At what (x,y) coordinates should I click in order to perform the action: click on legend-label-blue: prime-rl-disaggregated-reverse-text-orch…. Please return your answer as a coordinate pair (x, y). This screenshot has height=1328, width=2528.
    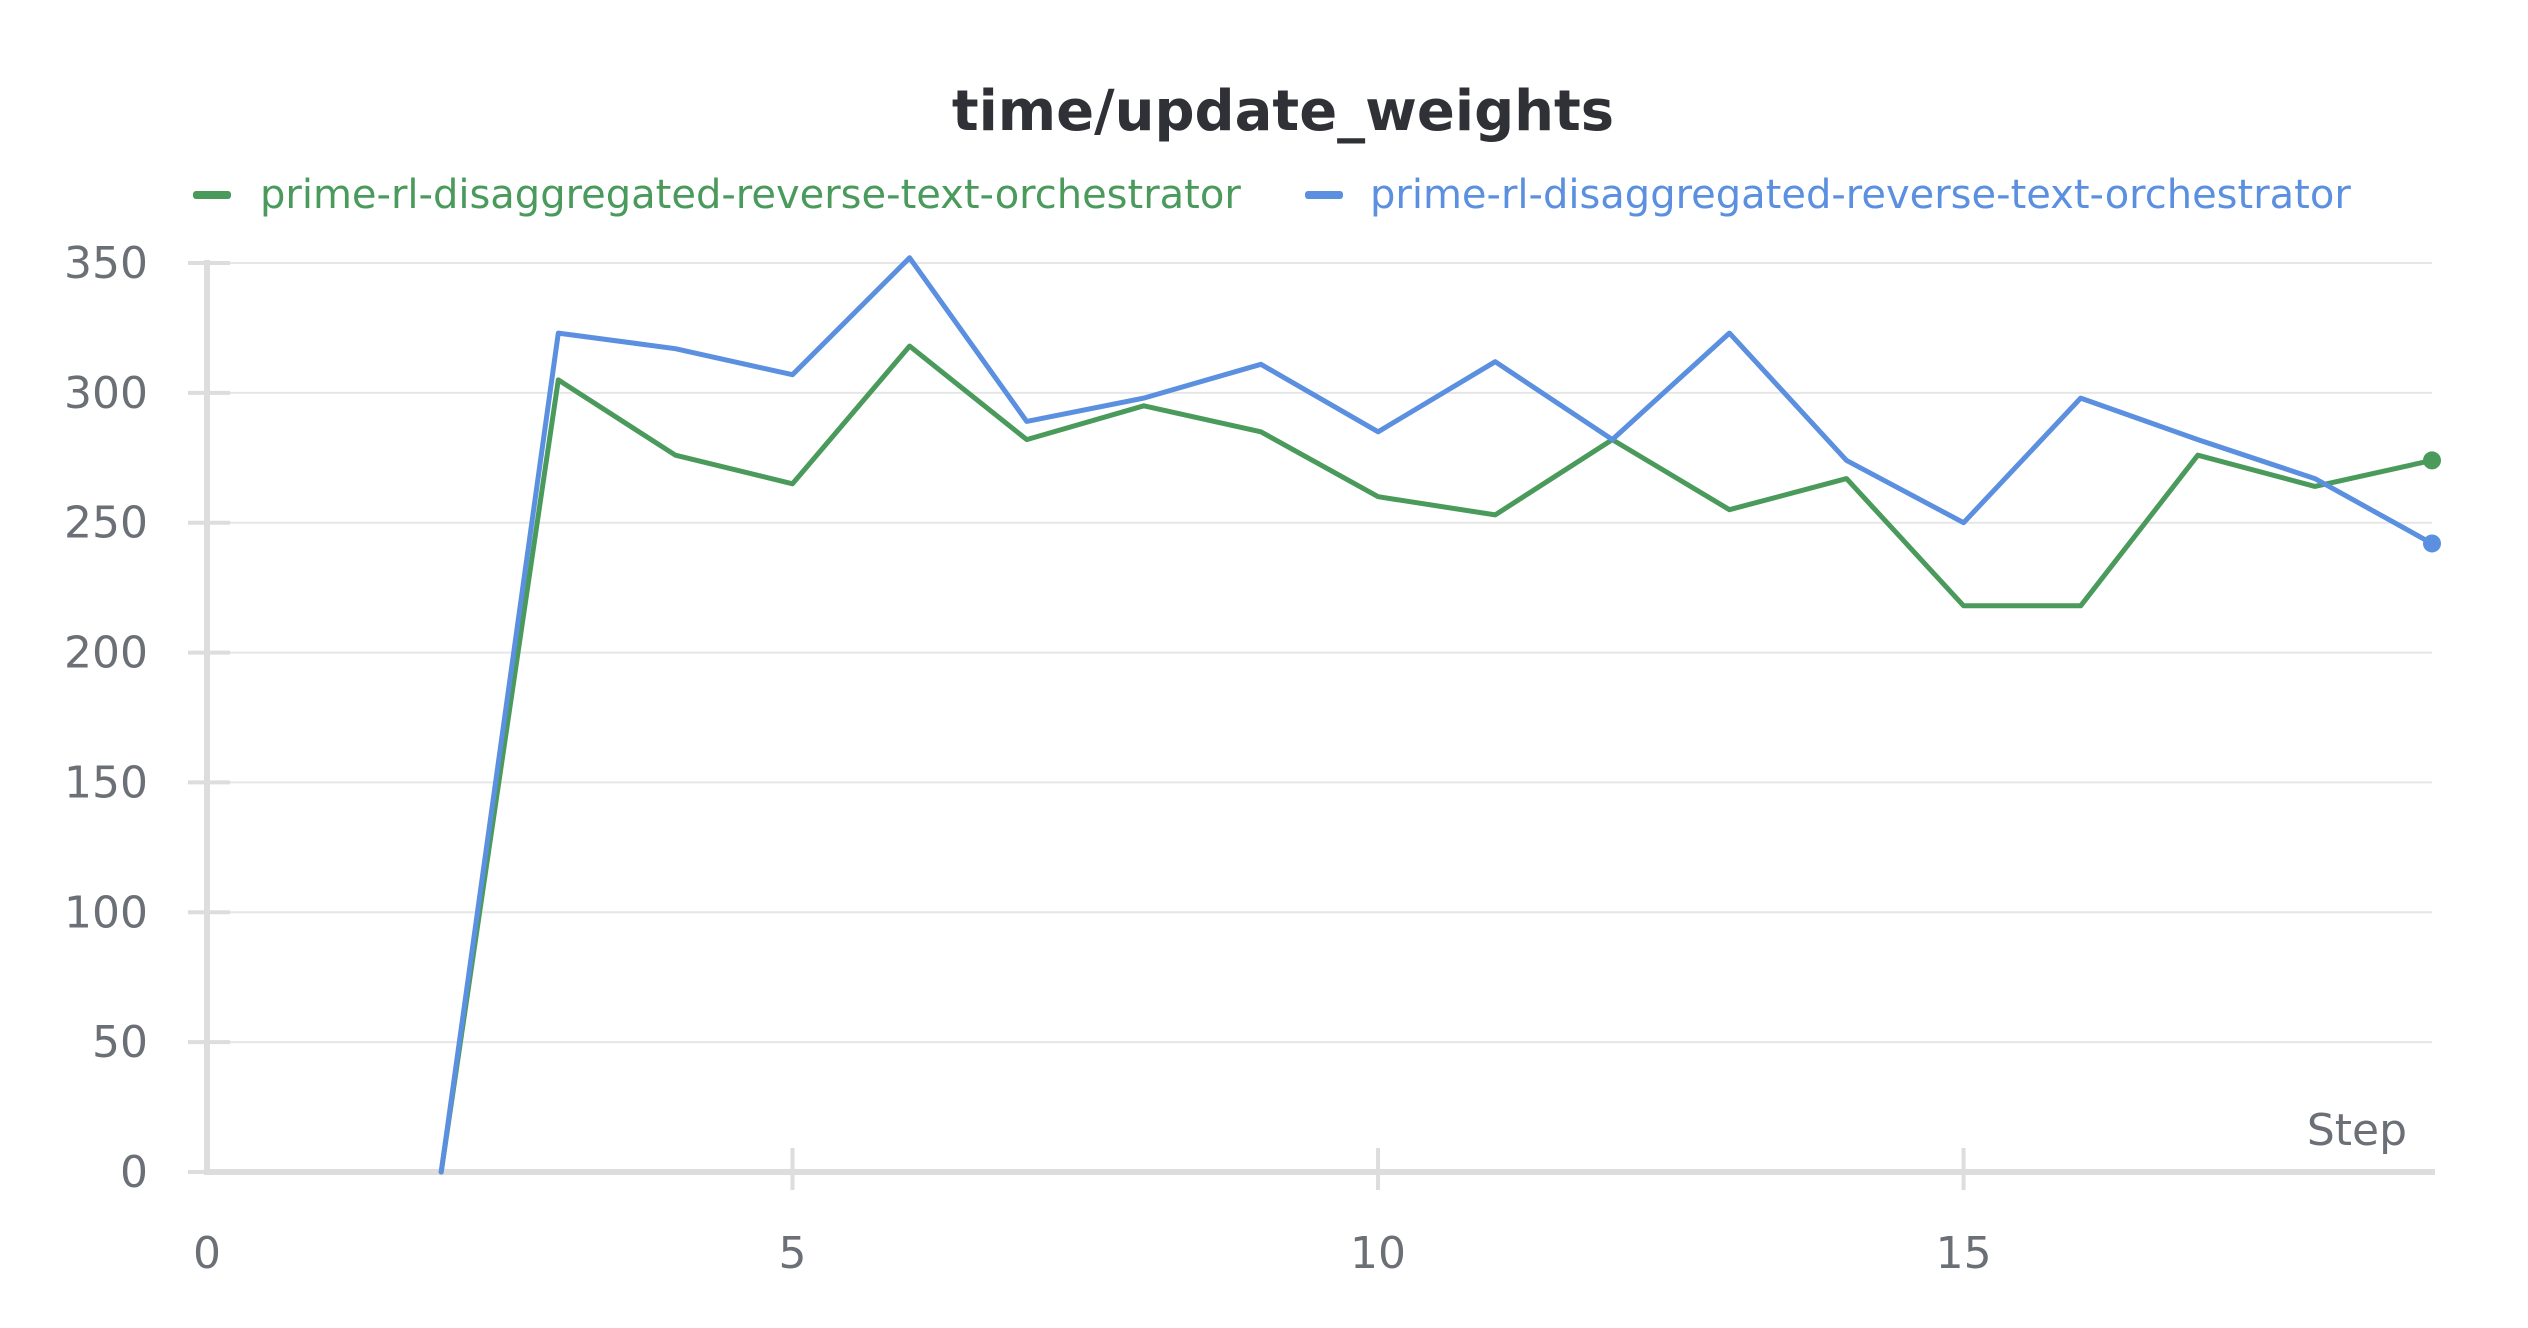
    Looking at the image, I should click on (1860, 195).